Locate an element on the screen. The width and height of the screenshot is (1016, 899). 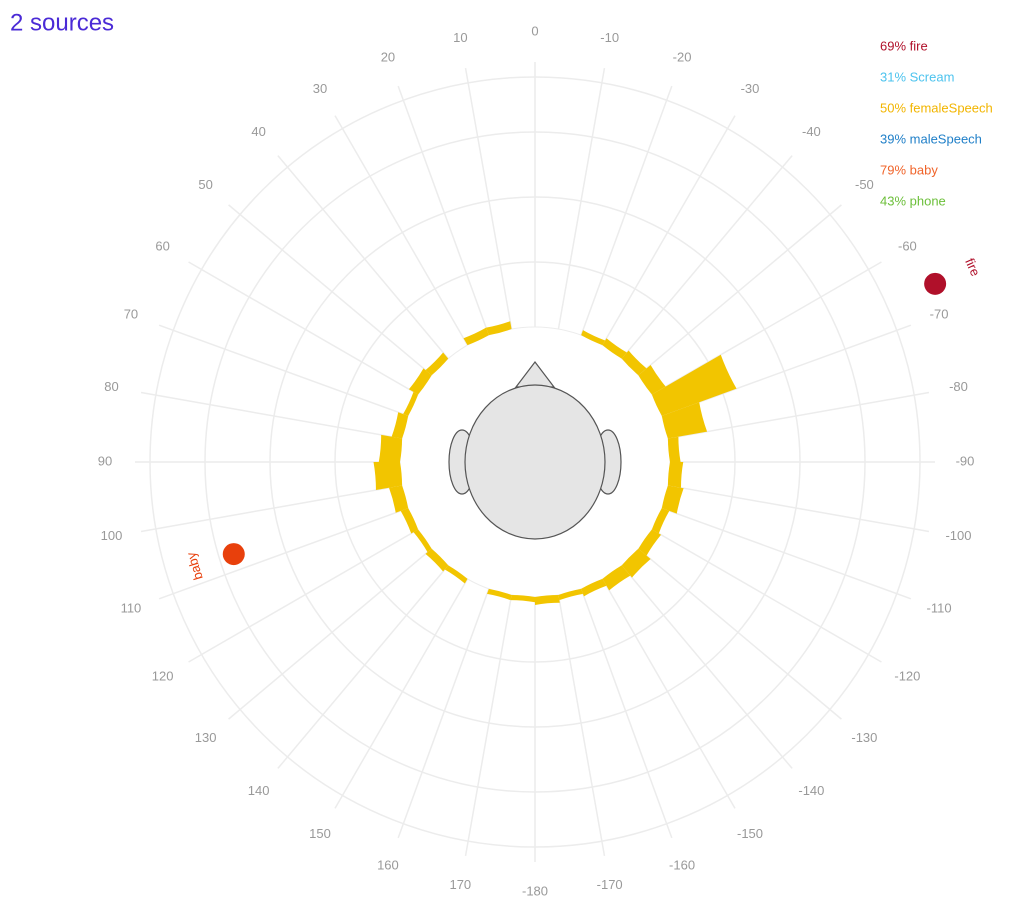
angle-tick-label: -90 is located at coordinates (965, 460).